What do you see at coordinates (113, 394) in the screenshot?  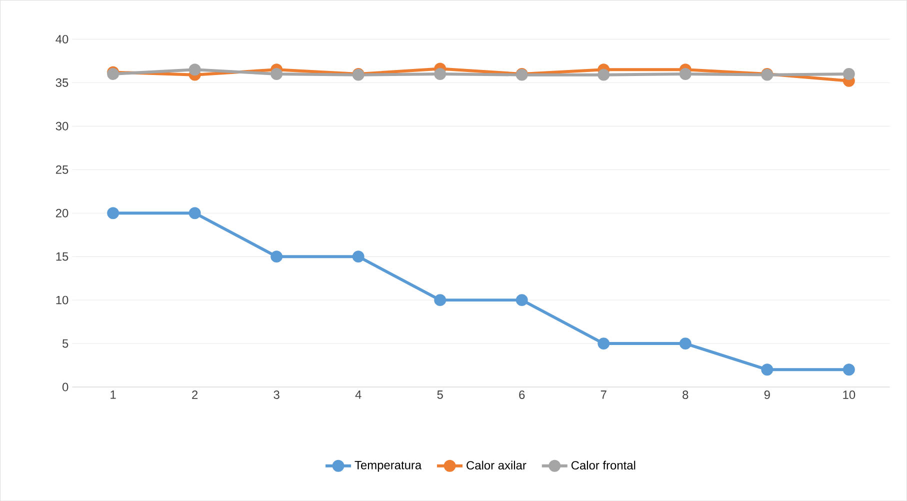 I see `x-tick-label: 1` at bounding box center [113, 394].